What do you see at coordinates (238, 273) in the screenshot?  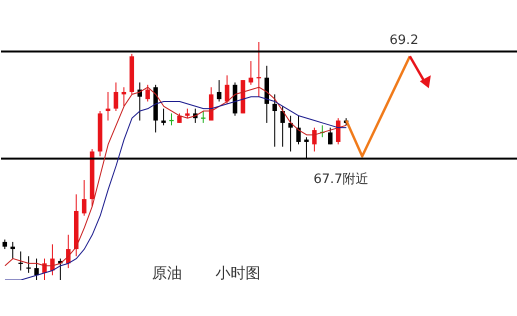 I see `annotation: 小时图` at bounding box center [238, 273].